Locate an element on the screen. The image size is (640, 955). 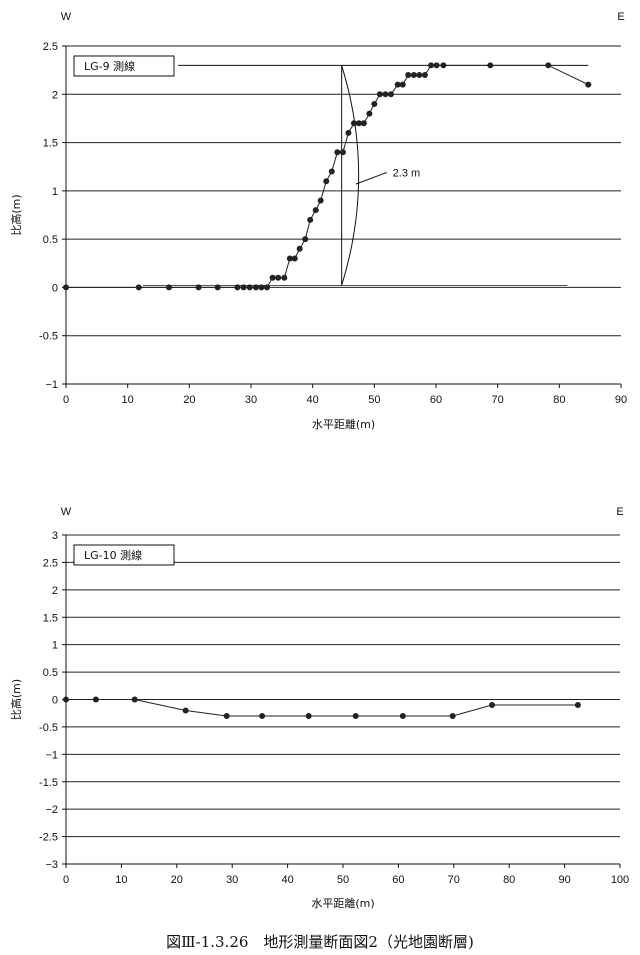
x-tick-label: 0 is located at coordinates (66, 880).